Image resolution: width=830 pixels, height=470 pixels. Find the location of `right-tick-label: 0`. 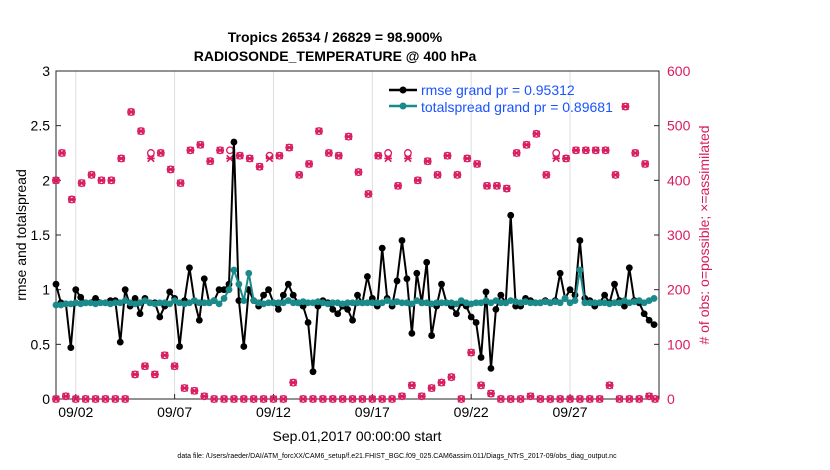

right-tick-label: 0 is located at coordinates (671, 399).